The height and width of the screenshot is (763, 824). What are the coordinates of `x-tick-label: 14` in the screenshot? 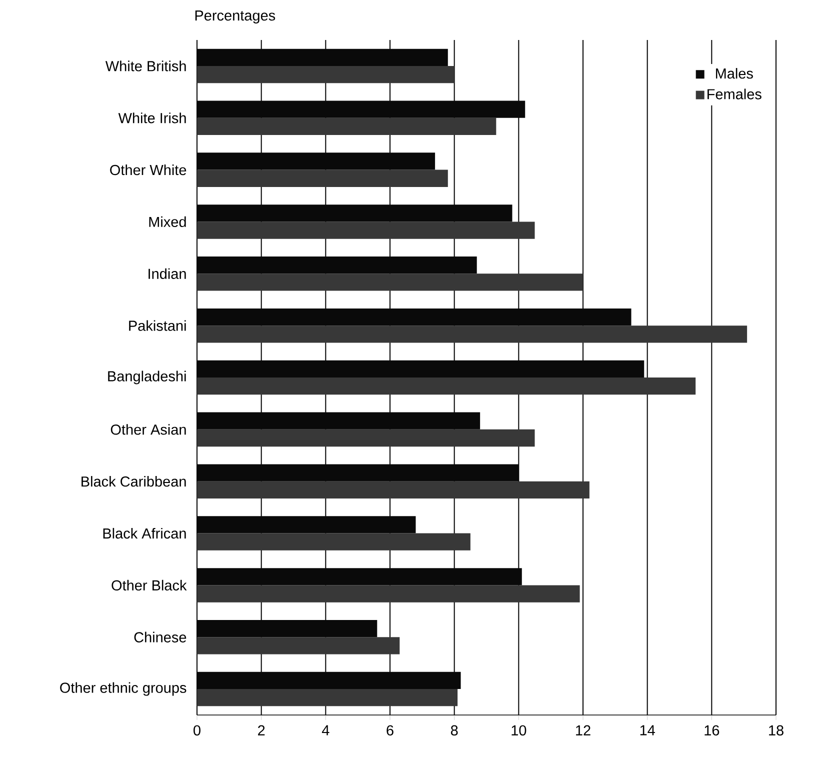 It's located at (647, 730).